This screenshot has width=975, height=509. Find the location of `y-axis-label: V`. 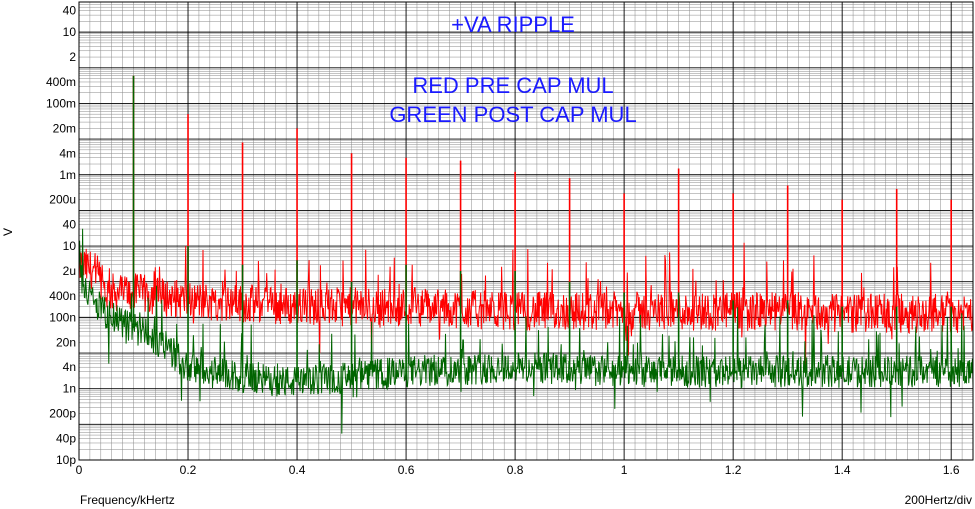

y-axis-label: V is located at coordinates (8, 232).